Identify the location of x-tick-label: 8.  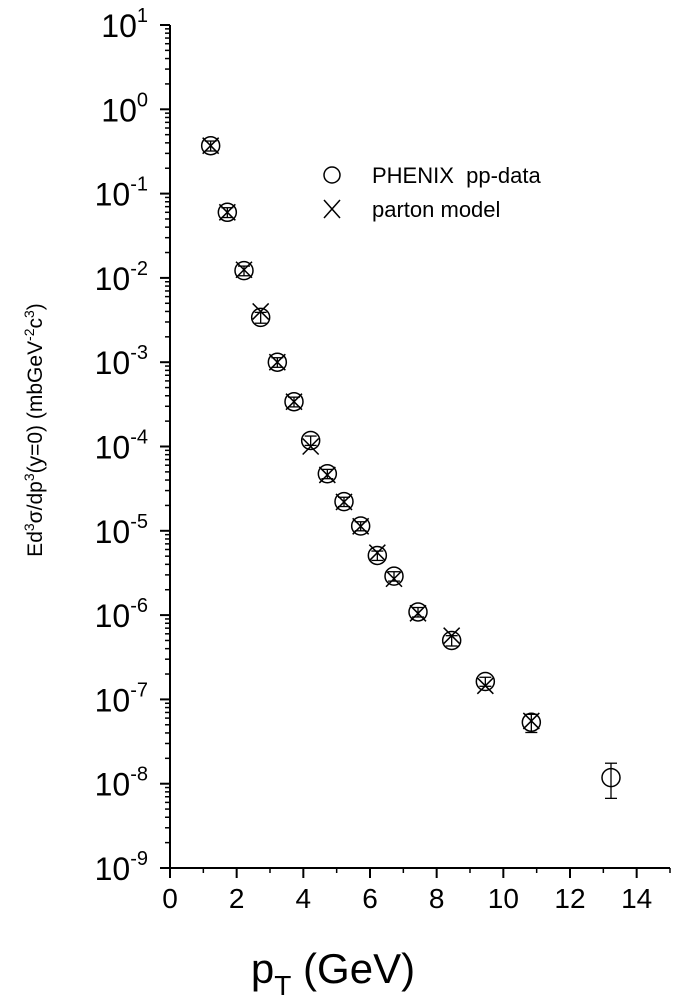
(437, 898).